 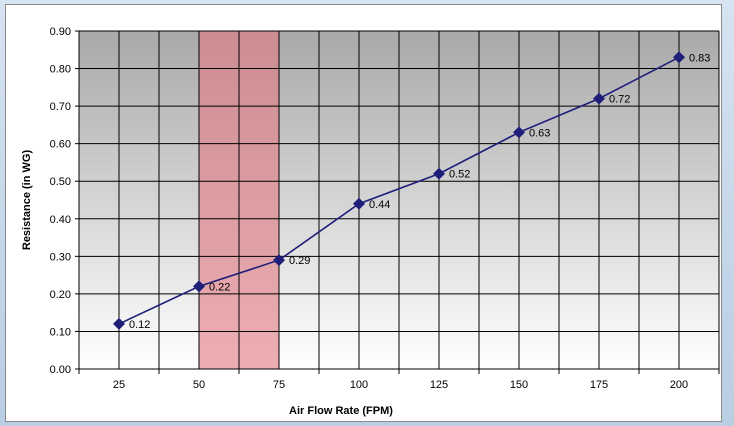 What do you see at coordinates (60, 182) in the screenshot?
I see `y-tick-label: 0.50` at bounding box center [60, 182].